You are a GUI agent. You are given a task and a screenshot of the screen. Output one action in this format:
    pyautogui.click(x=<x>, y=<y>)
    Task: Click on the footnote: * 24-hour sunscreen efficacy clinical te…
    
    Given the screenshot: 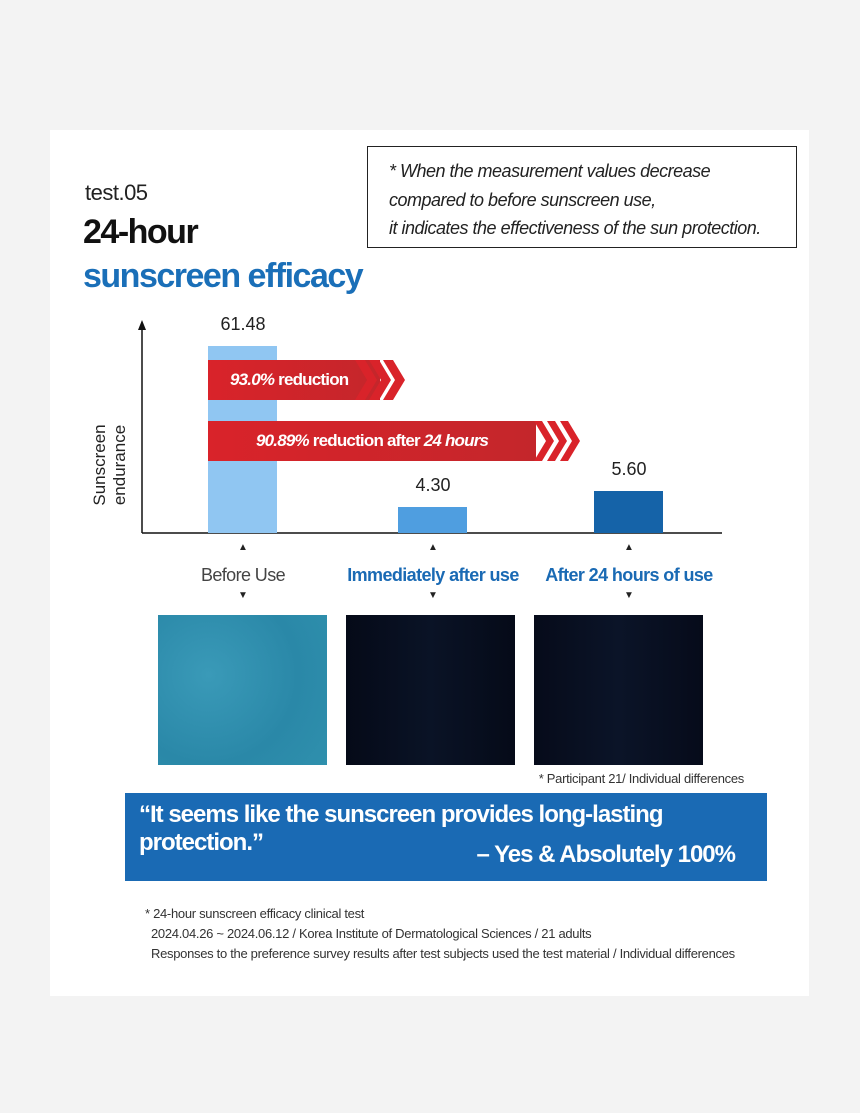 What is the action you would take?
    pyautogui.click(x=440, y=934)
    